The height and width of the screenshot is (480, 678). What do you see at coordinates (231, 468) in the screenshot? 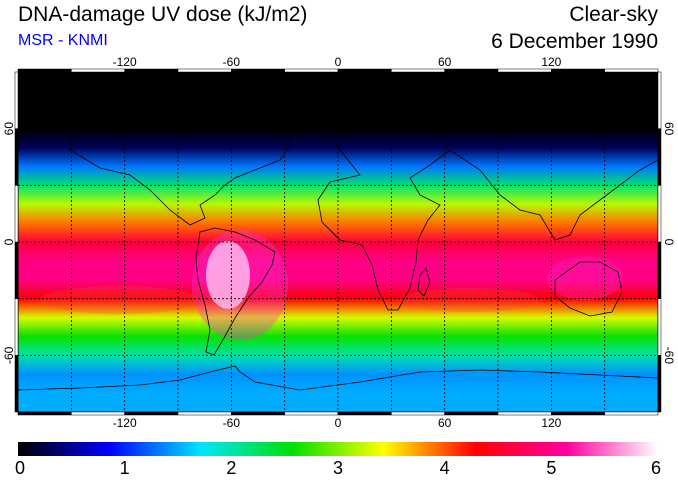
I see `colorbar-tick-label: 2` at bounding box center [231, 468].